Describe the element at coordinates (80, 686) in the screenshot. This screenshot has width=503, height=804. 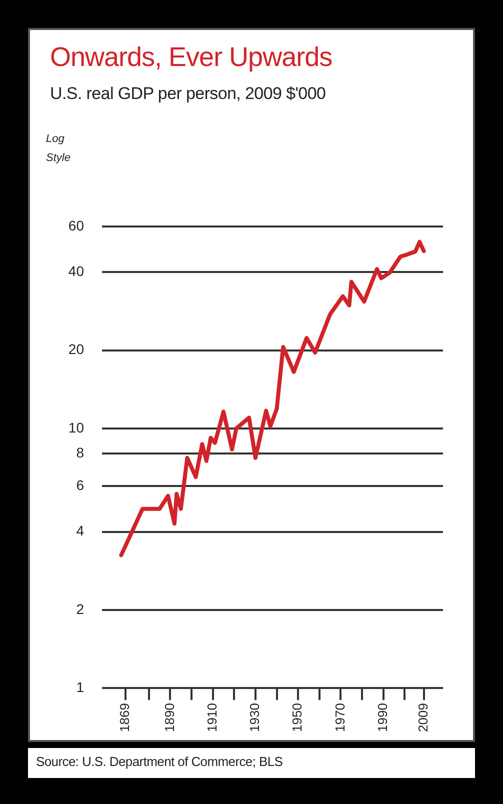
I see `y-tick-label: 1` at that location.